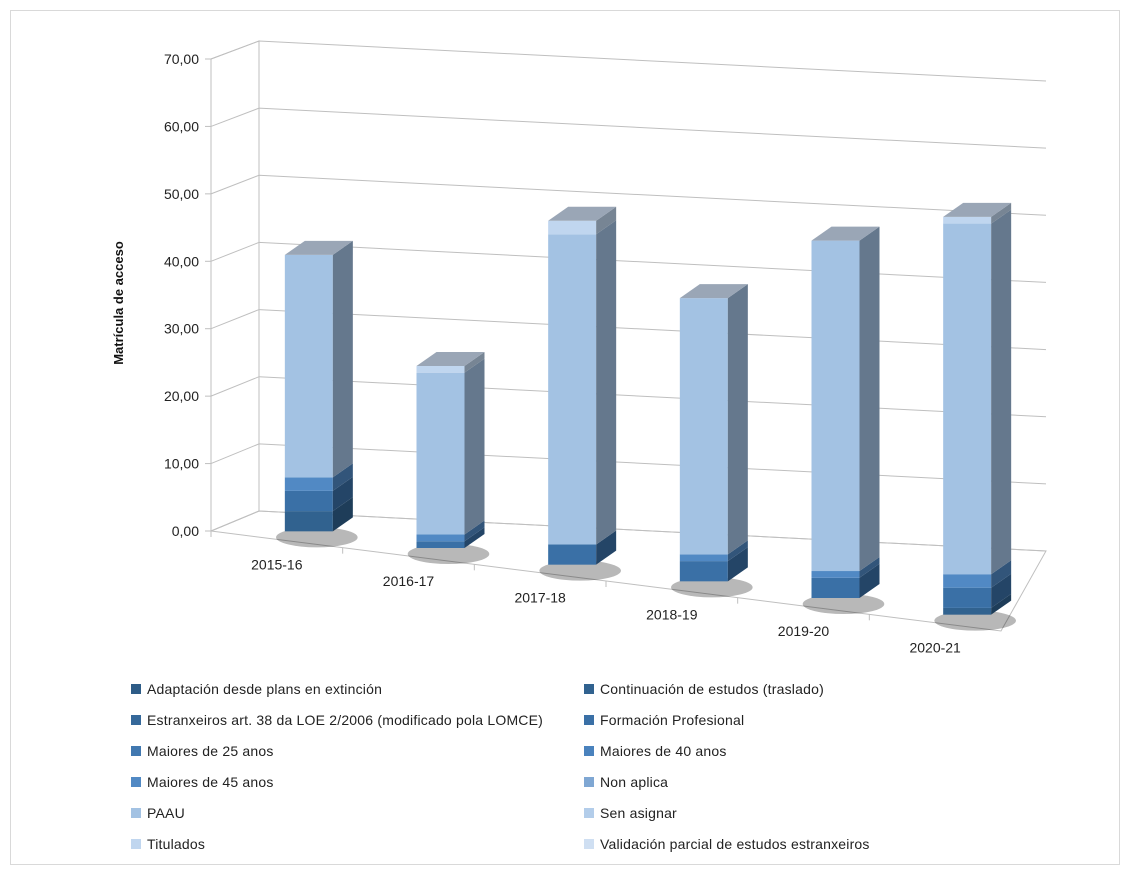 The height and width of the screenshot is (875, 1131). I want to click on legend-item: Formación Profesional, so click(664, 720).